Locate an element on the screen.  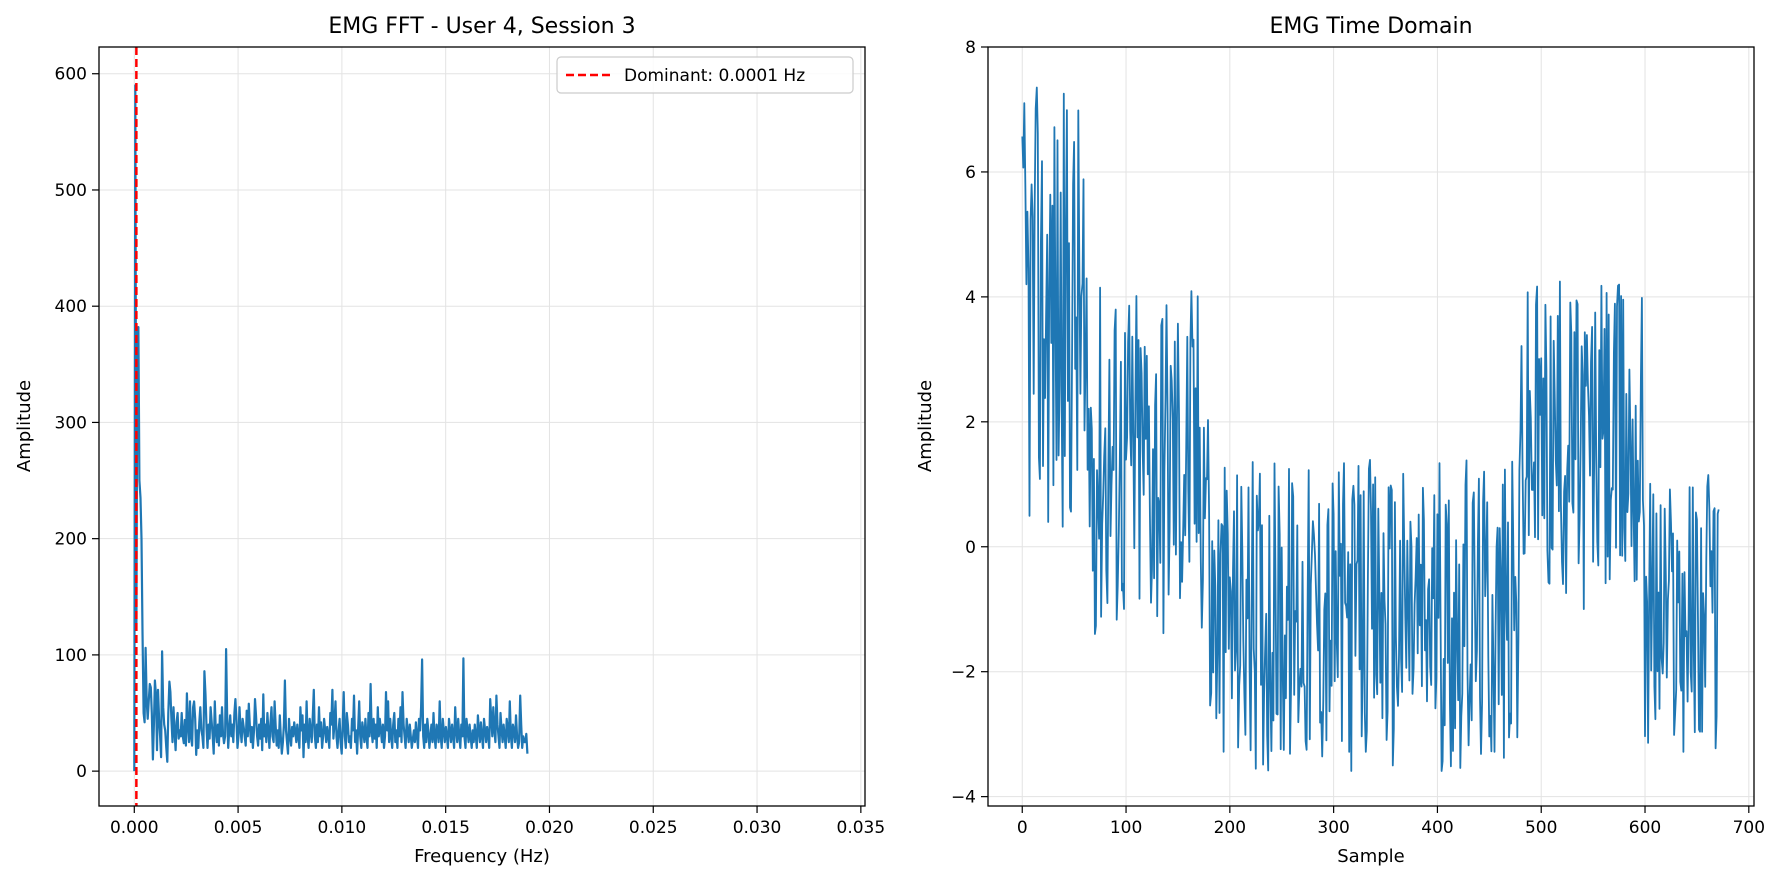
y-tick-label: 200 is located at coordinates (71, 540).